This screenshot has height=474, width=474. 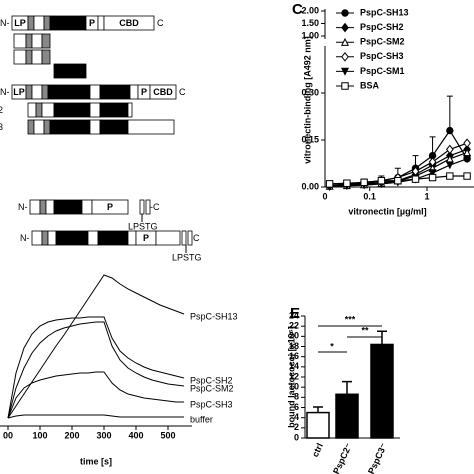 What do you see at coordinates (310, 35) in the screenshot?
I see `y-tick-label: 1.00` at bounding box center [310, 35].